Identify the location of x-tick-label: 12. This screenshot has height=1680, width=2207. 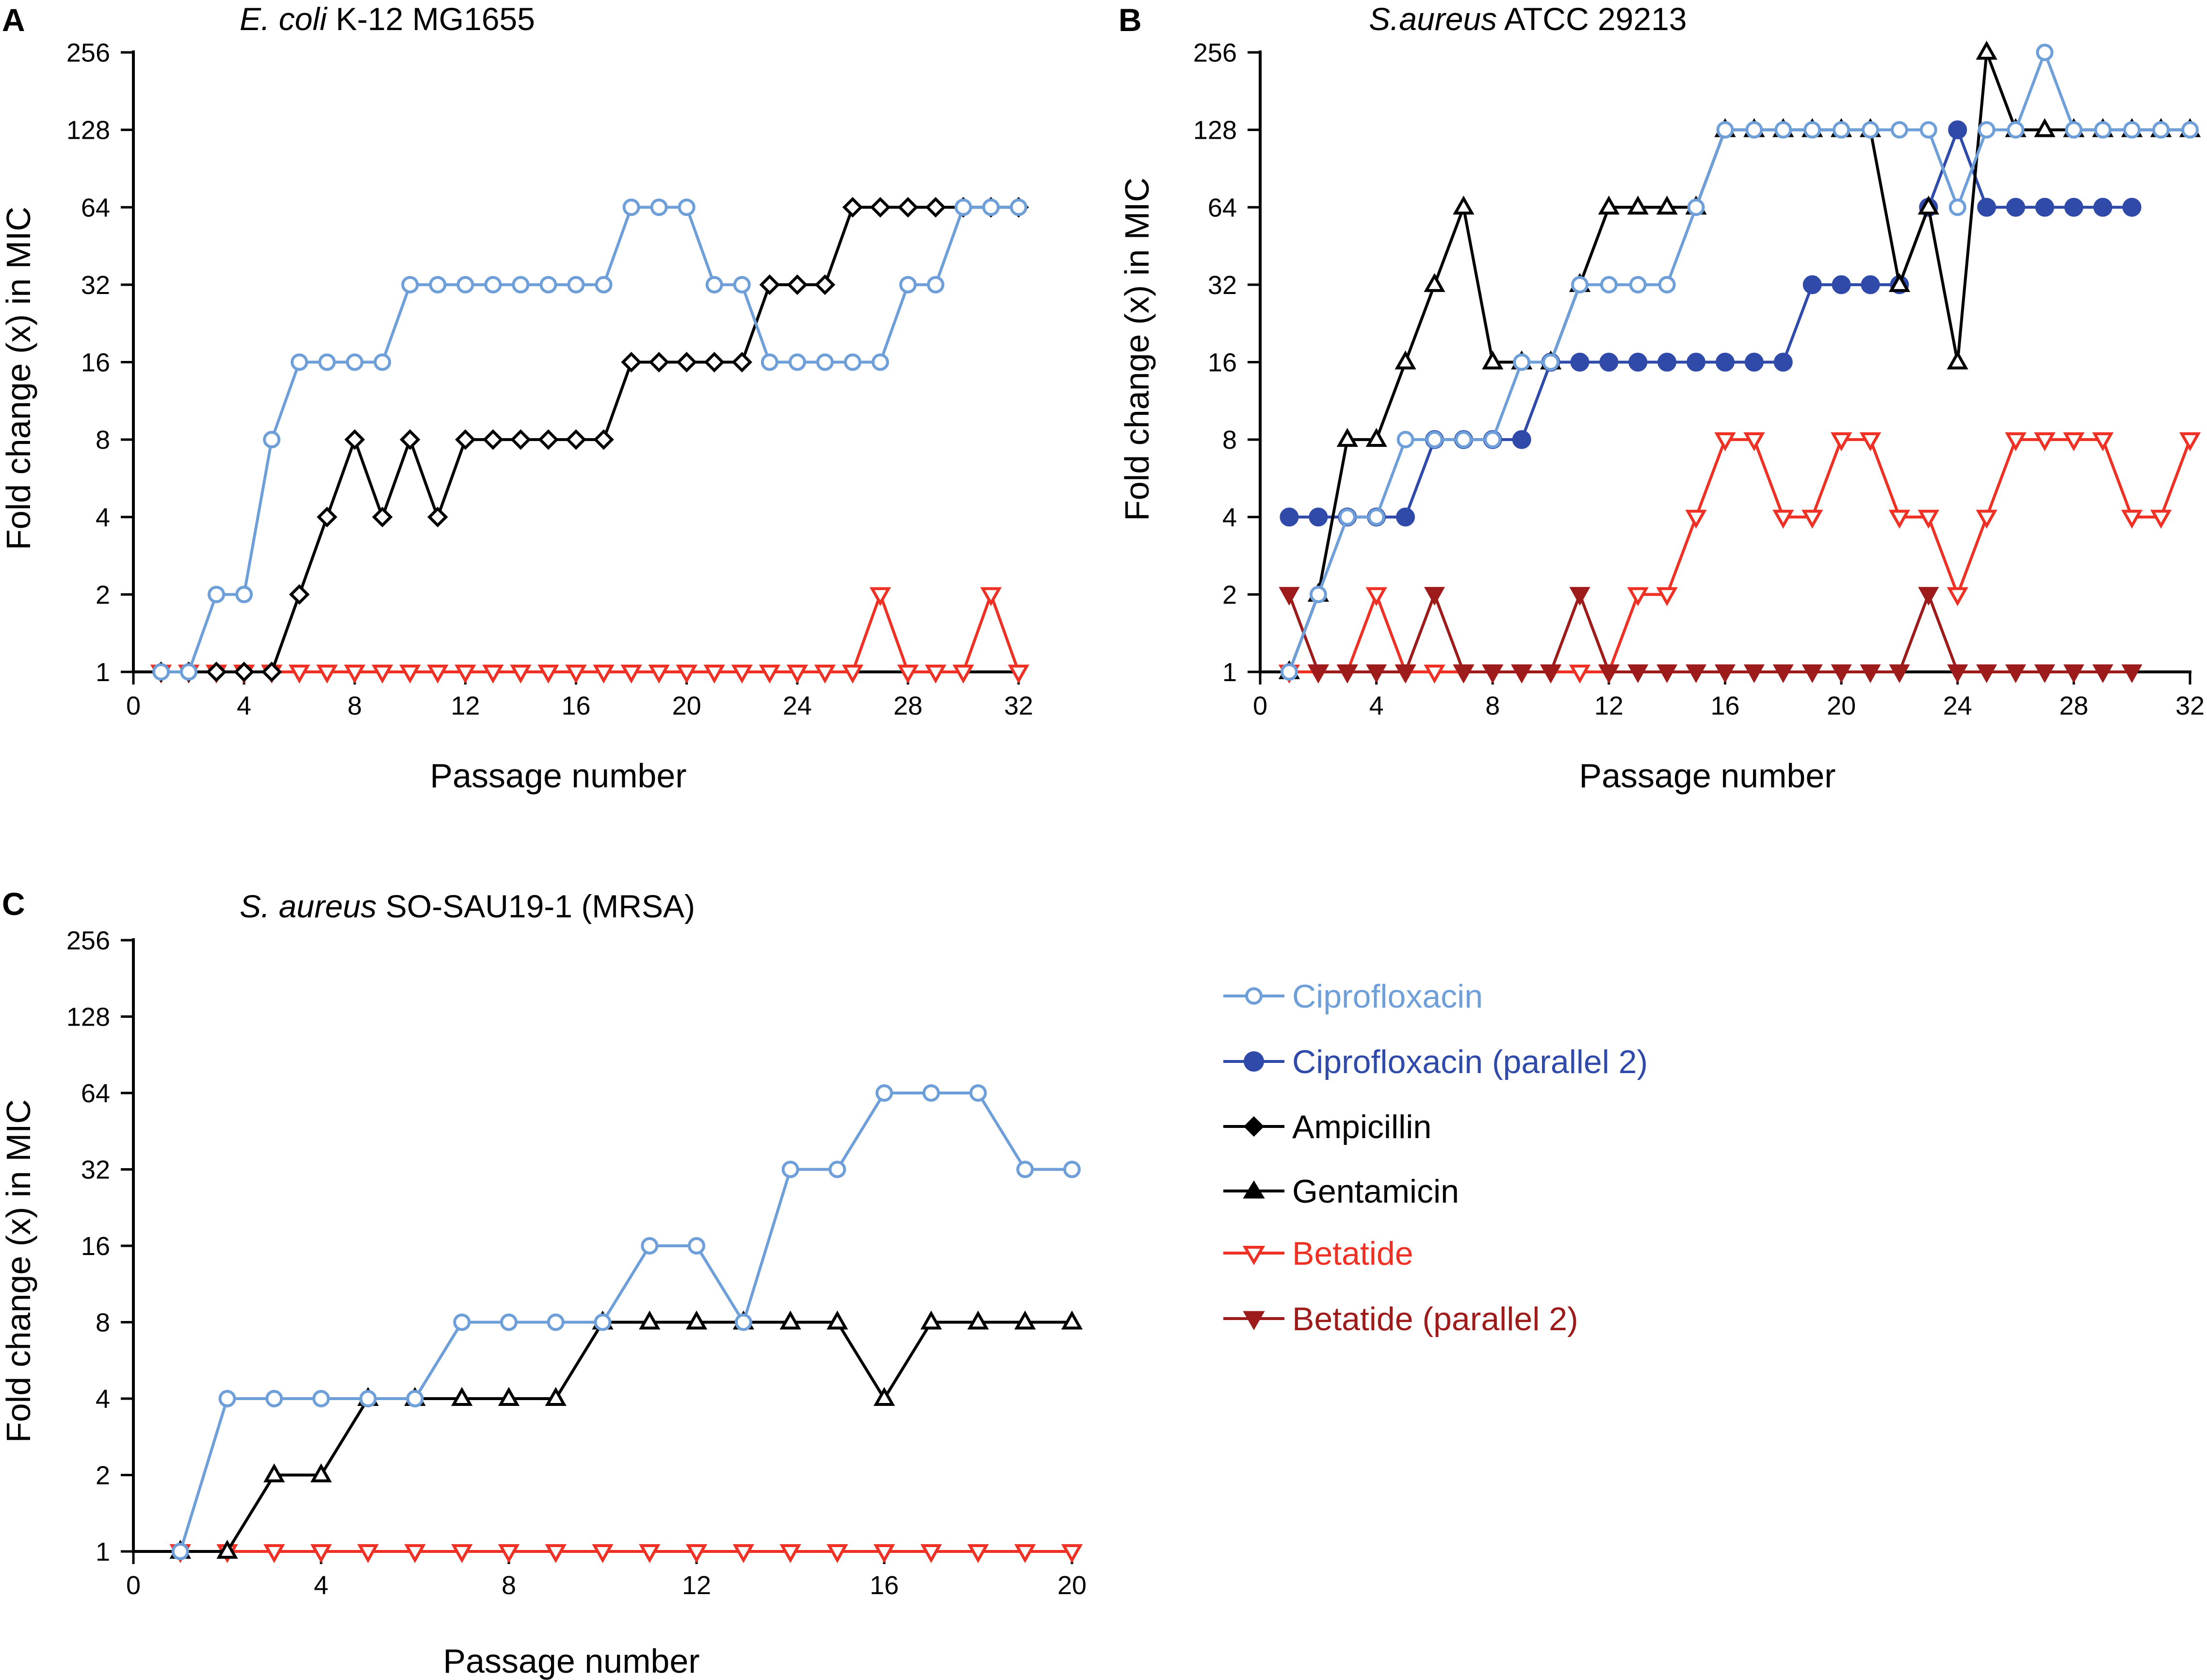
(1609, 705).